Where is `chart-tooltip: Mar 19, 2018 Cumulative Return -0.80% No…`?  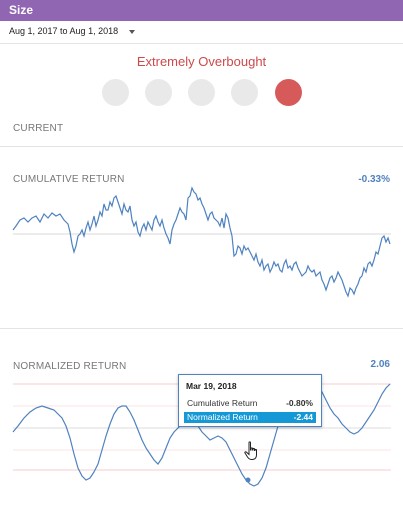
chart-tooltip: Mar 19, 2018 Cumulative Return -0.80% No… is located at coordinates (250, 400).